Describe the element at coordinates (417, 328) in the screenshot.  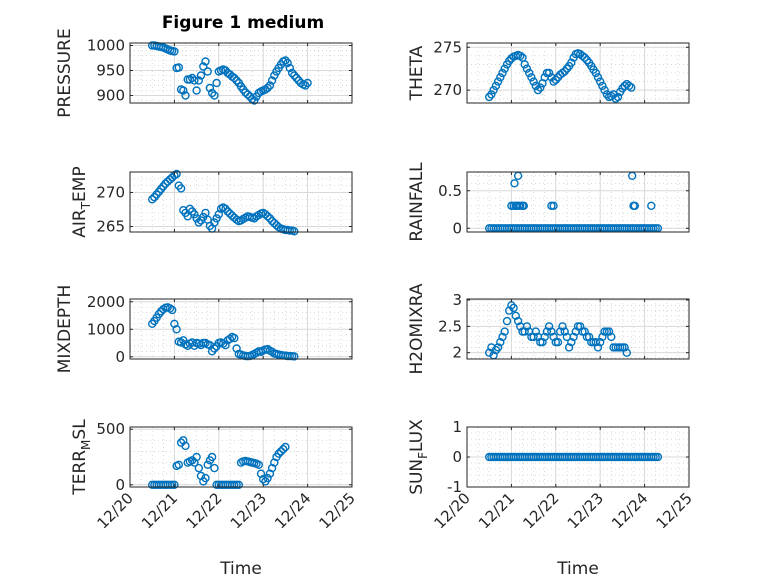
I see `y-axis-label: H2OMIXRA` at that location.